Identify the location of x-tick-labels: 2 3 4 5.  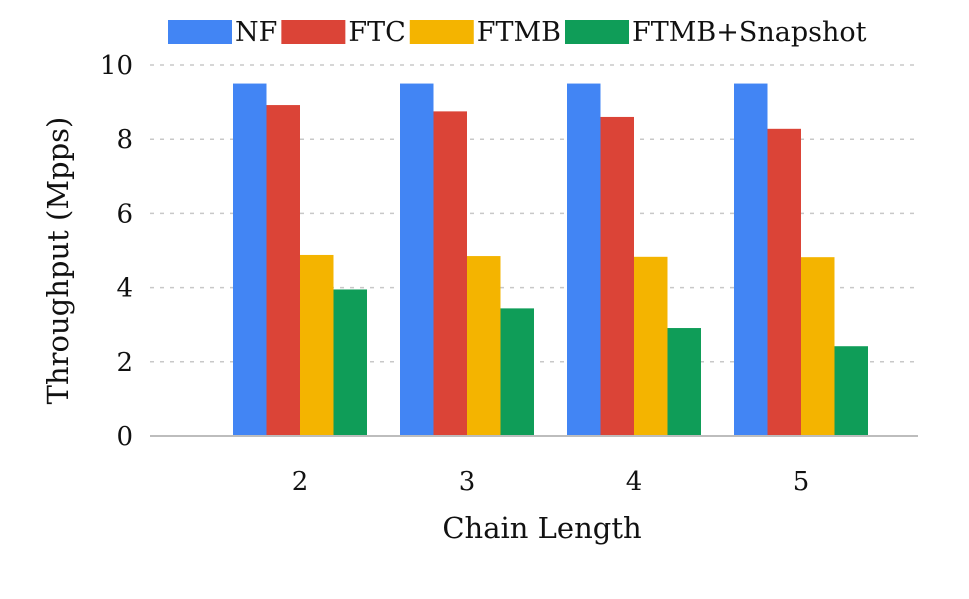
(551, 482).